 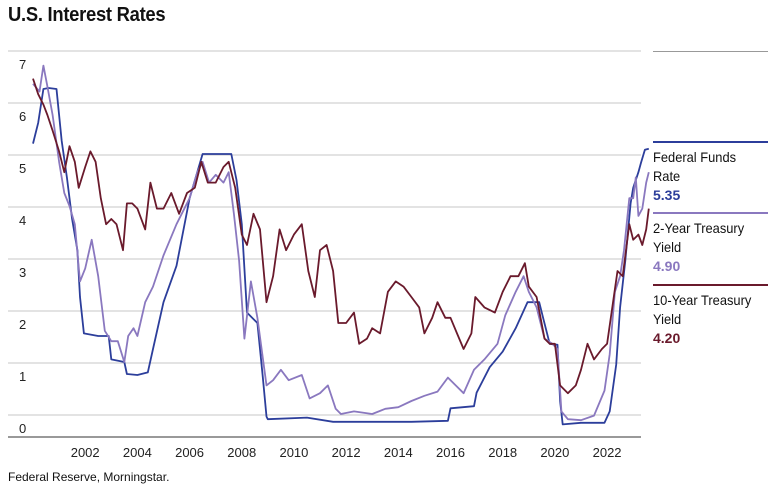 What do you see at coordinates (137, 452) in the screenshot?
I see `x-tick-label: 2004` at bounding box center [137, 452].